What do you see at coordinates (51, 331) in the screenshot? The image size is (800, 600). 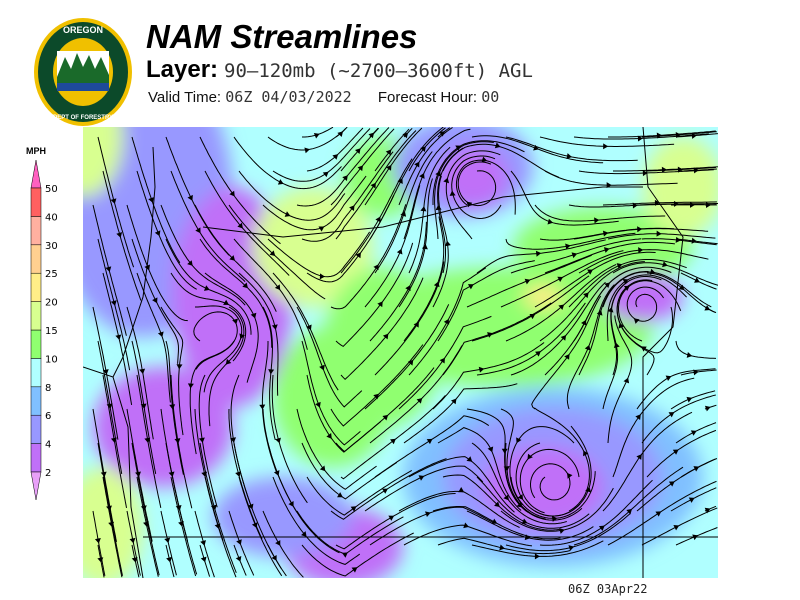 I see `legend-label: 15` at bounding box center [51, 331].